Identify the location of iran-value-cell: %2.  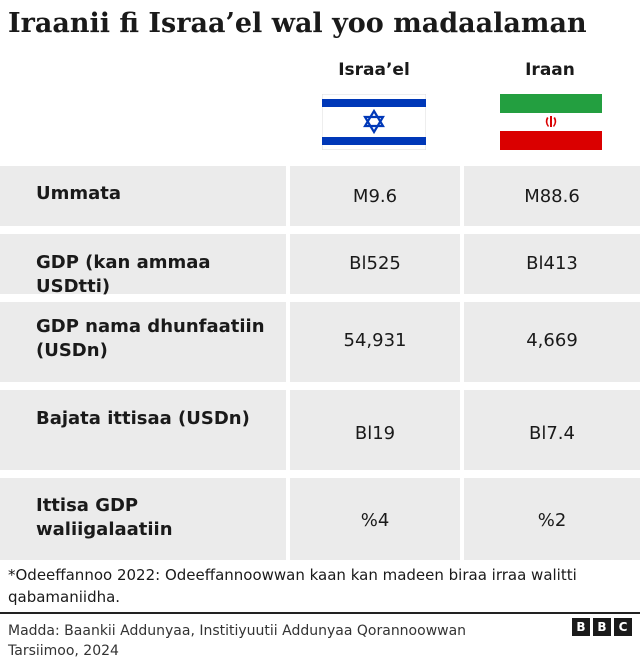
(552, 519).